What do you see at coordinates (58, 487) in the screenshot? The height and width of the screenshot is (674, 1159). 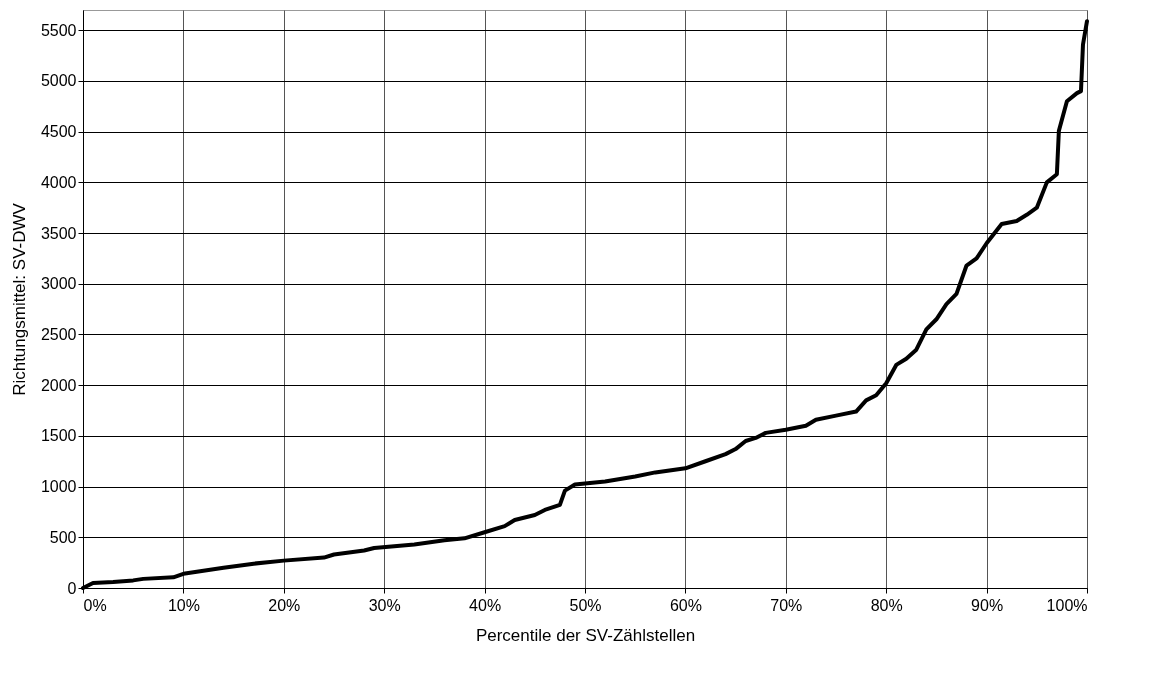 I see `y-tick-label: 1000` at bounding box center [58, 487].